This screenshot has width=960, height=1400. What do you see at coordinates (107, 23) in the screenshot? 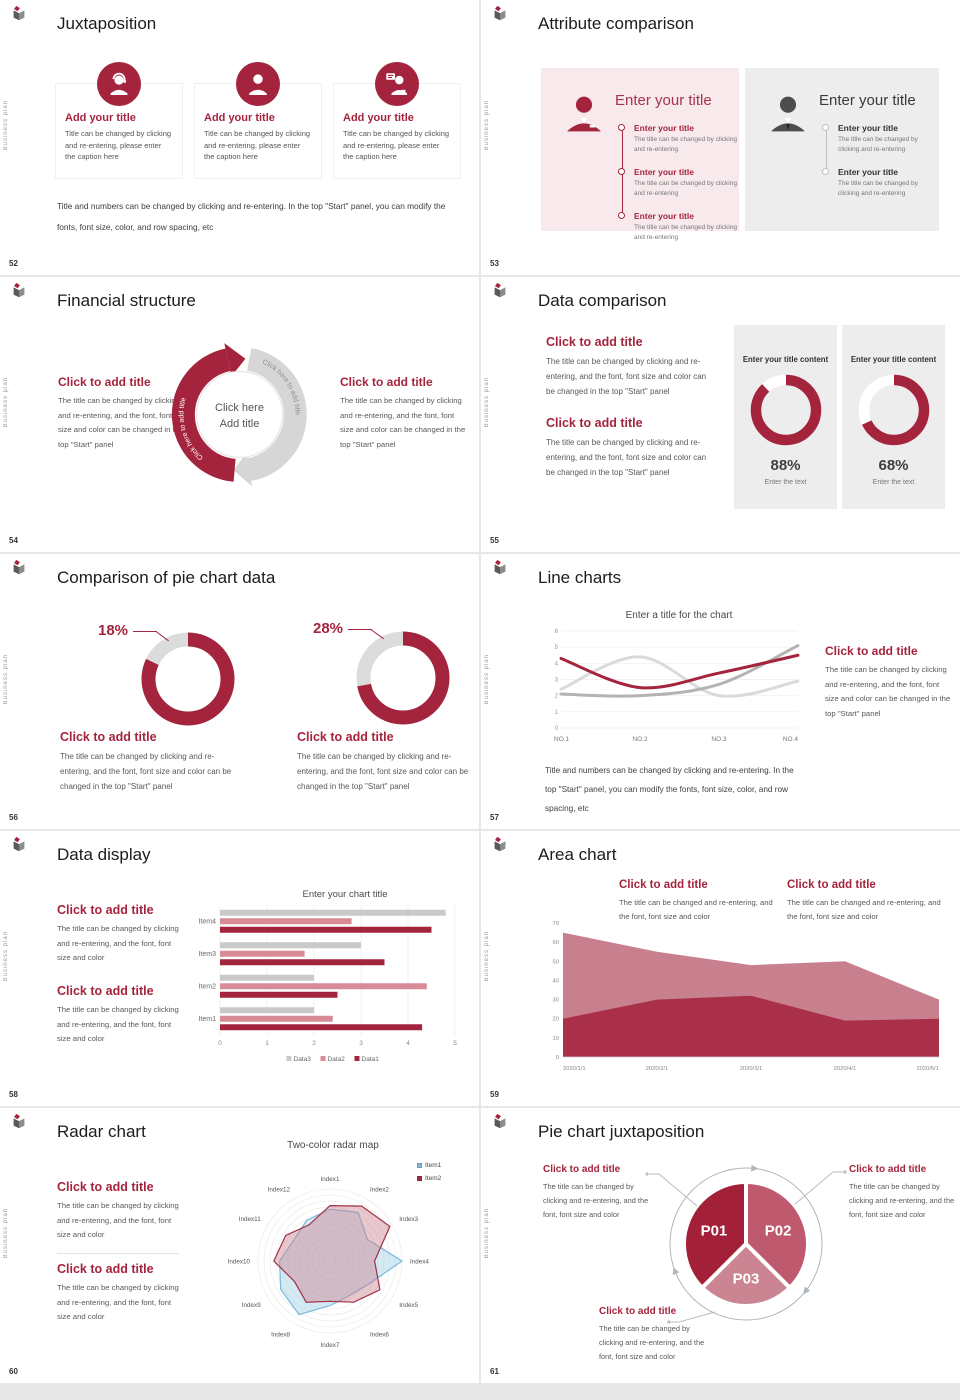
I see `slide-title: Juxtaposition` at bounding box center [107, 23].